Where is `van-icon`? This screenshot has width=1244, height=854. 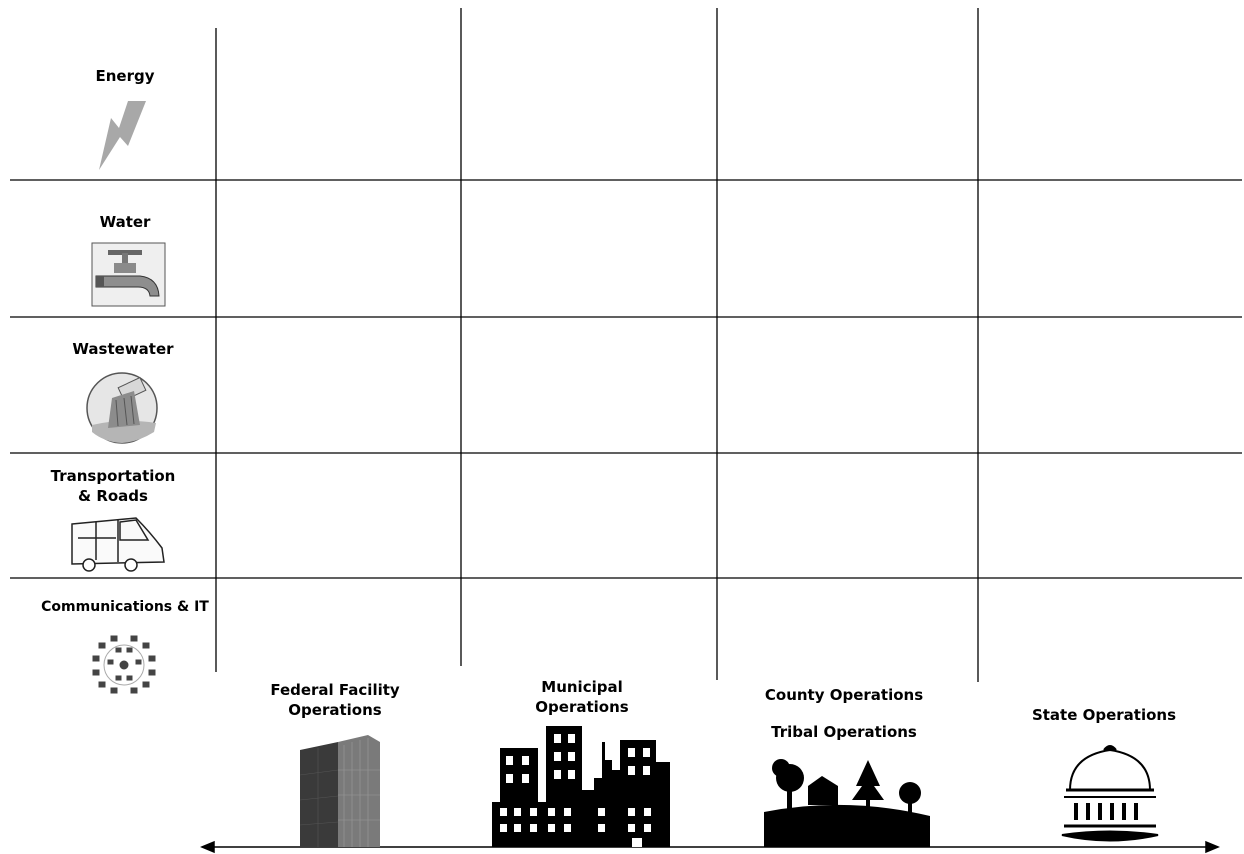 van-icon is located at coordinates (118, 544).